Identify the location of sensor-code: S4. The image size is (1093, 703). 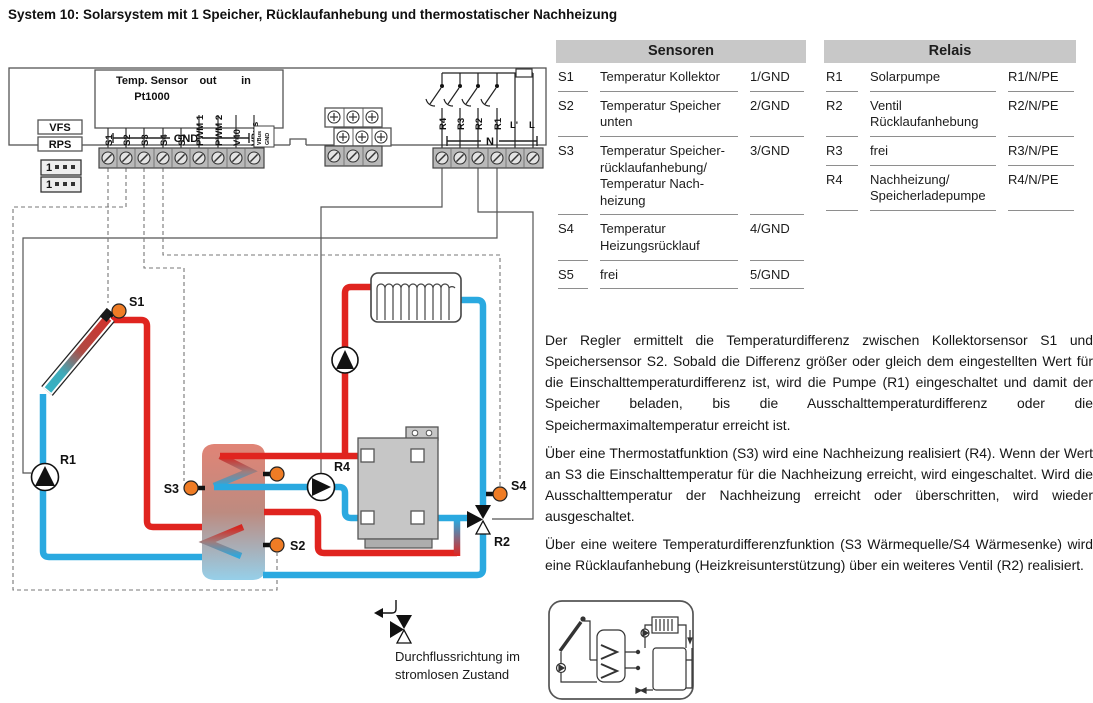
(573, 238).